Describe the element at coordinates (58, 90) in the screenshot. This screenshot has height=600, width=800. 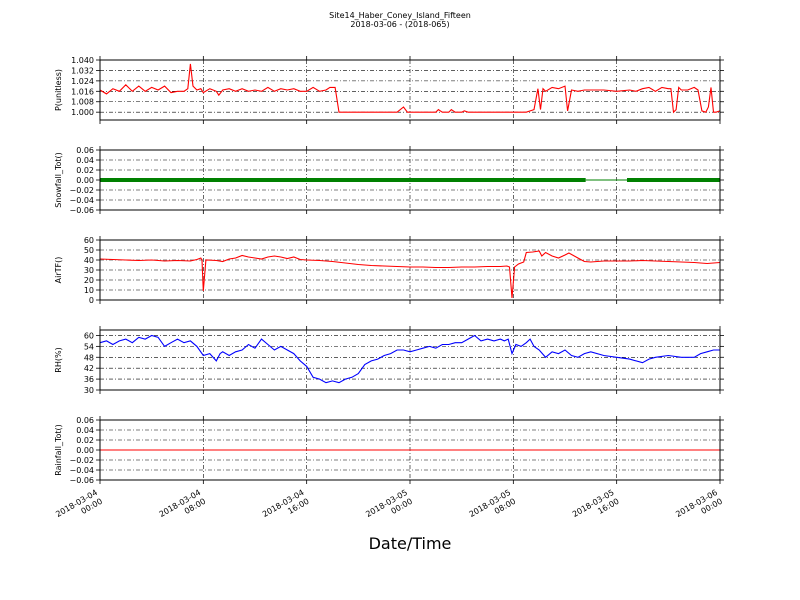
I see `y-axis-label: P(unitless)` at that location.